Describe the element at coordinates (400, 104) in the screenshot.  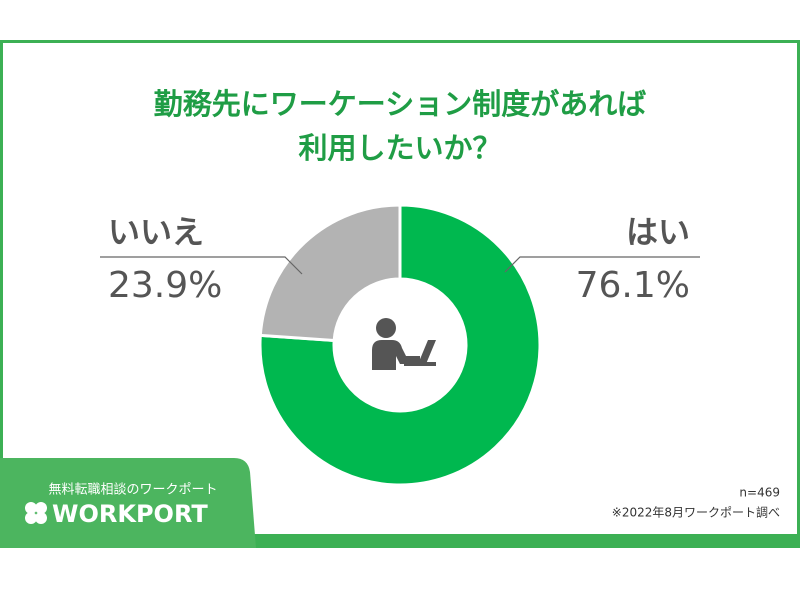
I see `chart-title: 勤務先にワーケーション制度があれば` at that location.